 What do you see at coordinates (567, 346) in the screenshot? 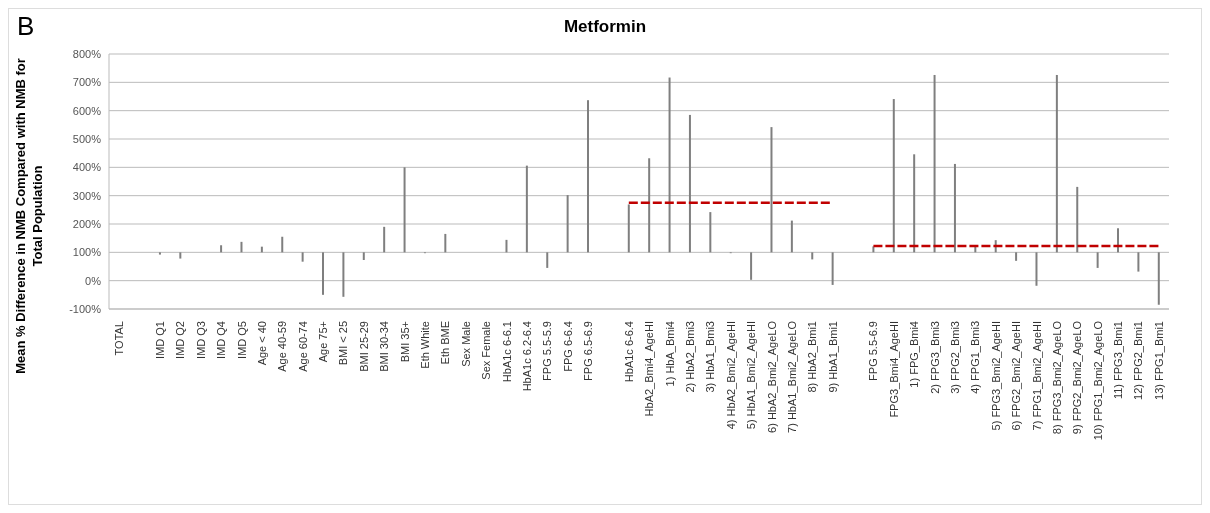
I see `x-tick-label: FPG 6-6.4` at bounding box center [567, 346].